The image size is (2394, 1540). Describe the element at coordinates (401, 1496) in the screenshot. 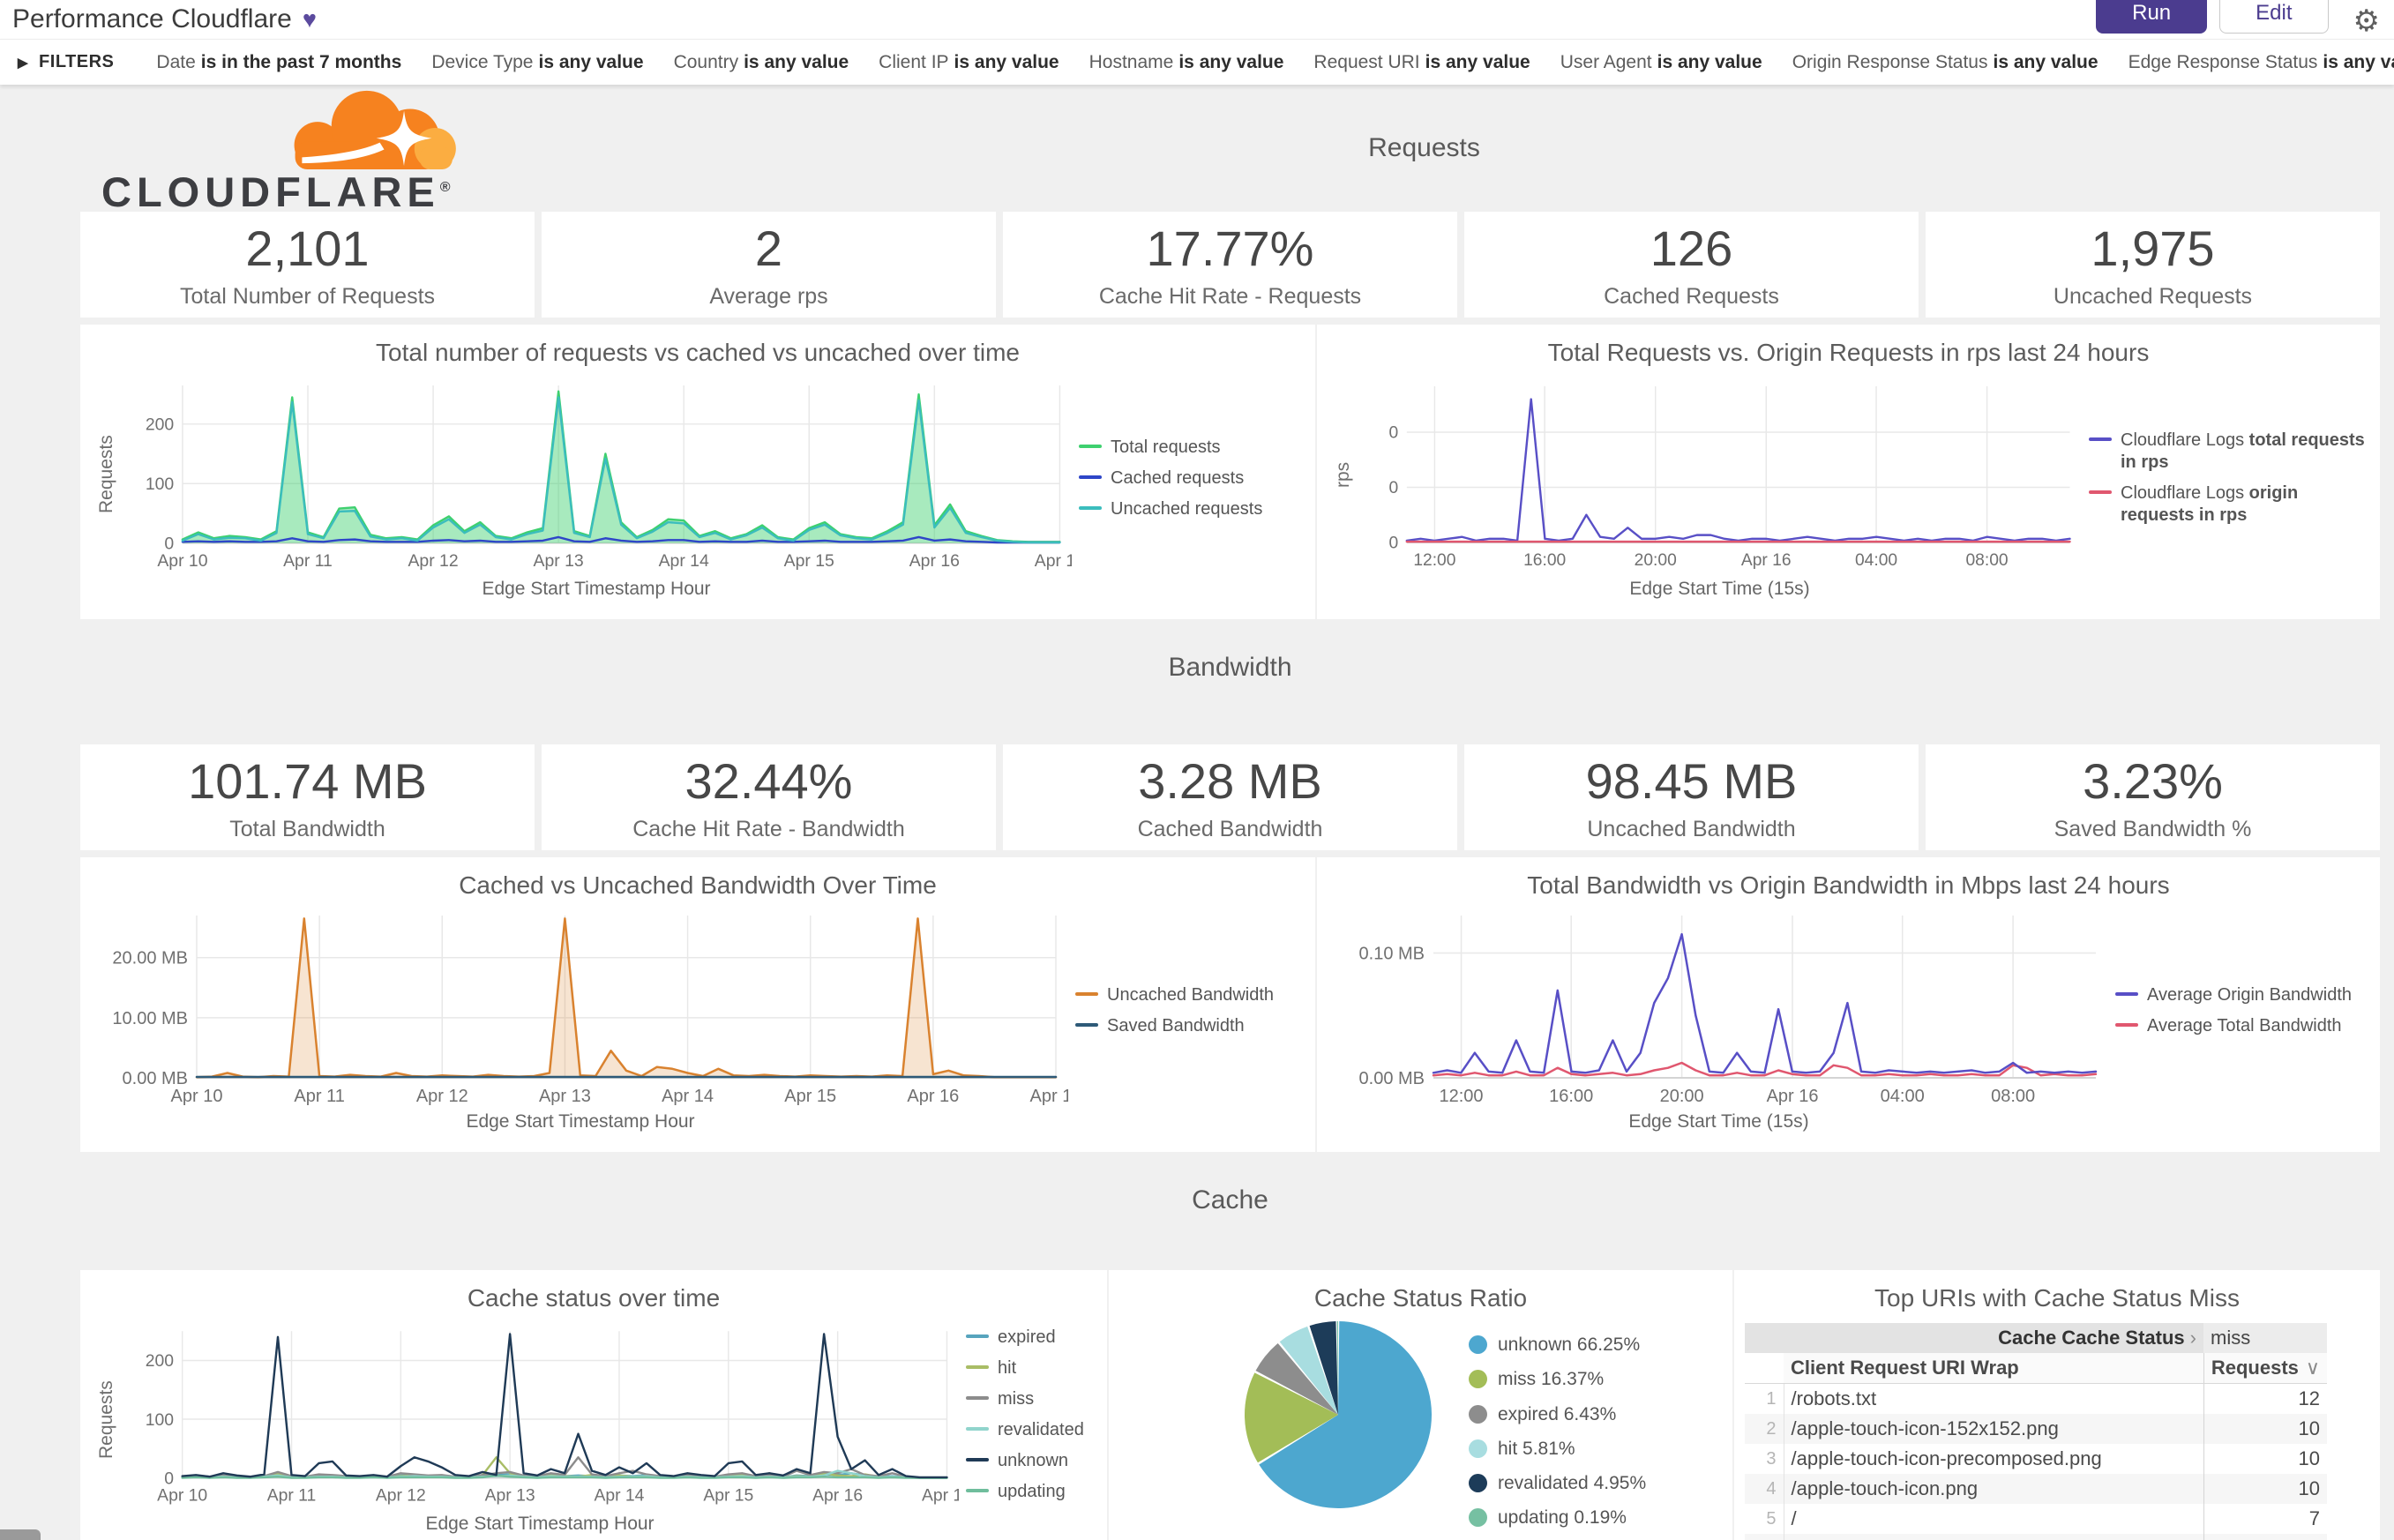

I see `svg-text: Apr 12` at that location.